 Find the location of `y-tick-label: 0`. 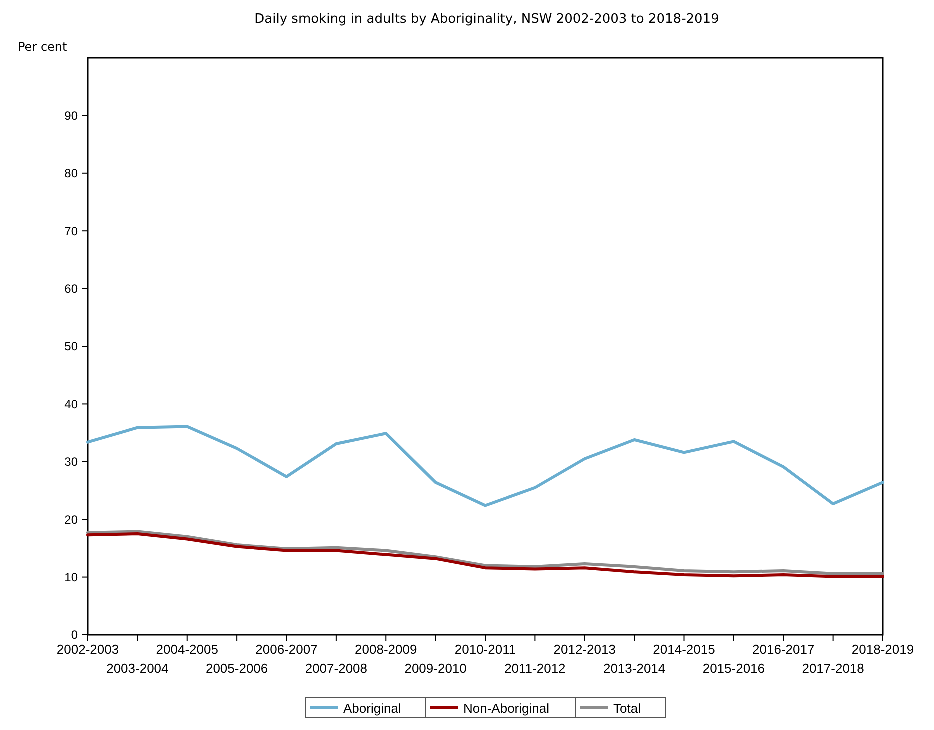

y-tick-label: 0 is located at coordinates (74, 635).